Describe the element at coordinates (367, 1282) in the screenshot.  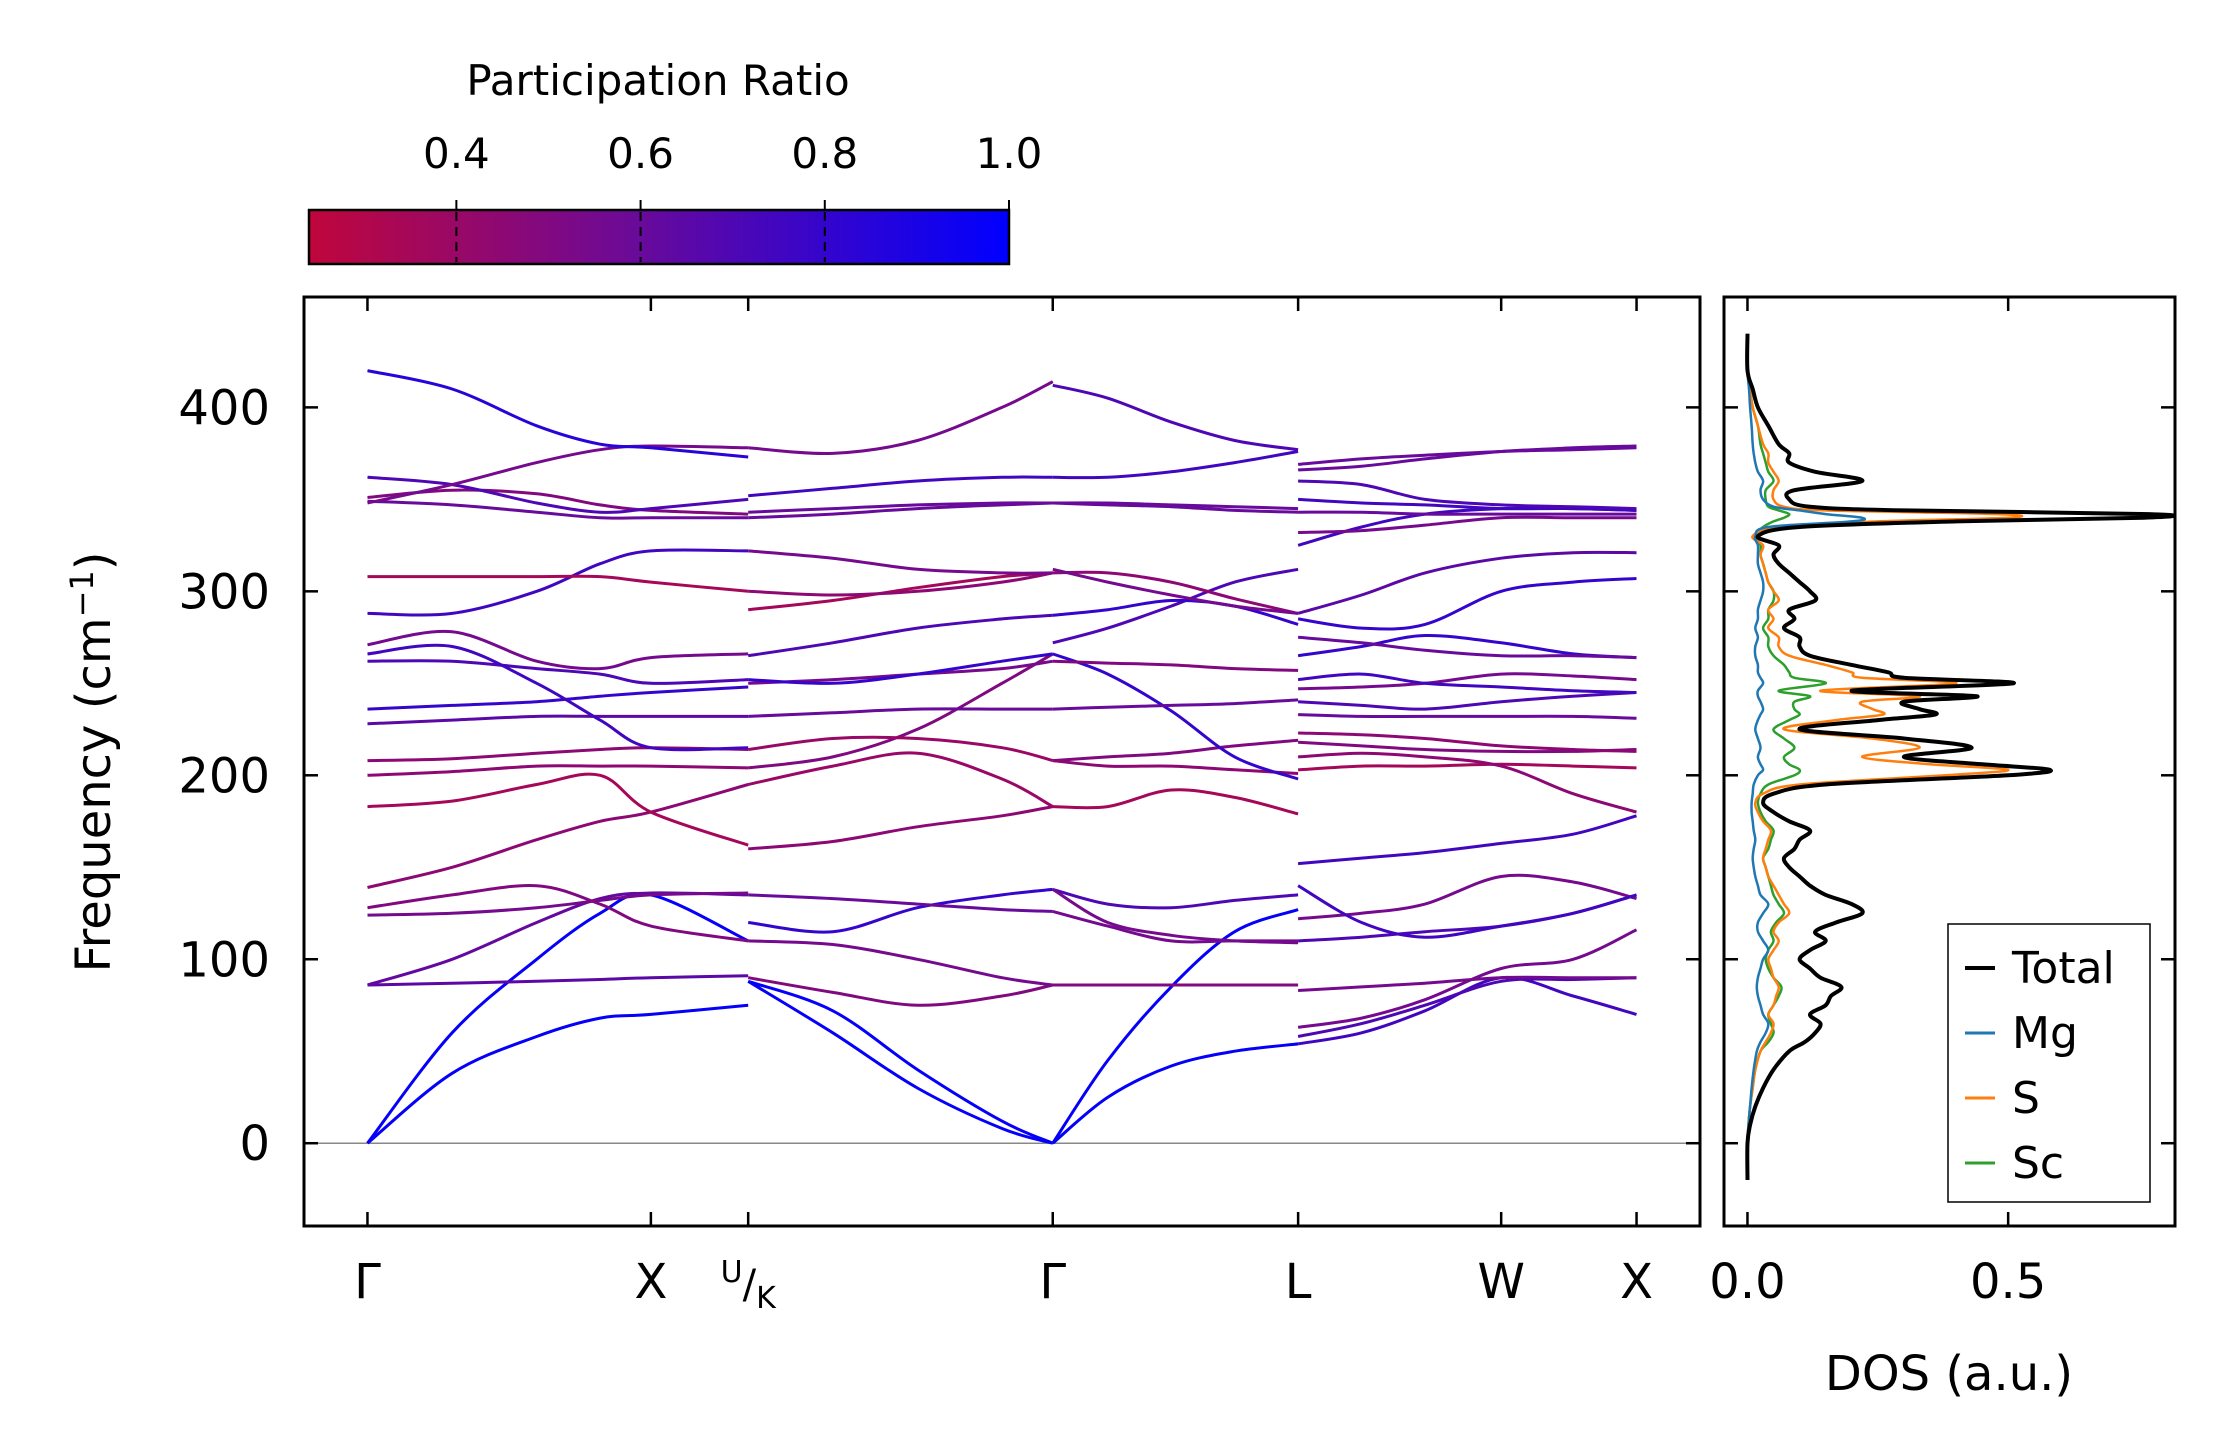
I see `kpoint-label: Γ` at that location.